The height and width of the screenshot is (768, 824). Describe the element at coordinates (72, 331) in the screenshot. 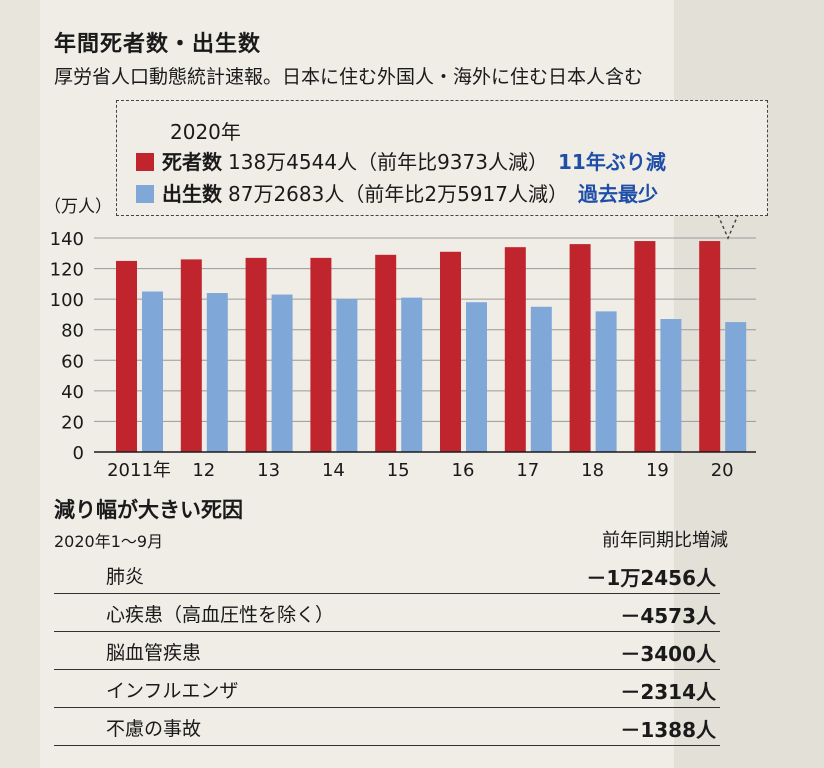

I see `y-tick-label: 80` at that location.